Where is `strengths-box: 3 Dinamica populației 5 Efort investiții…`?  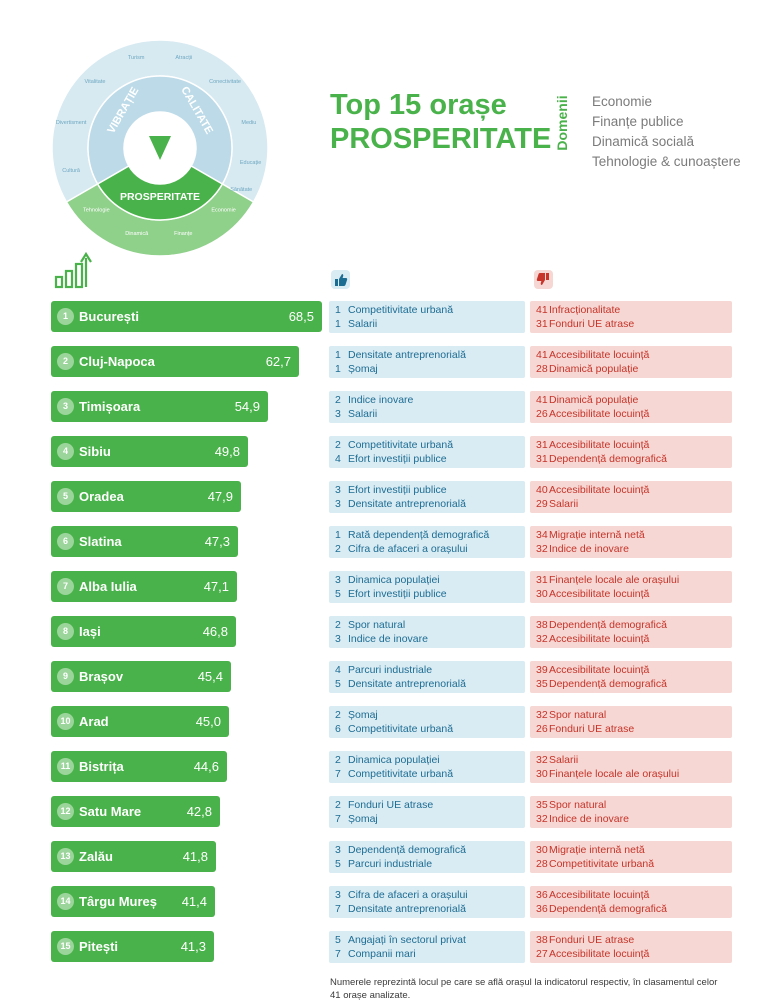 strengths-box: 3 Dinamica populației 5 Efort investiții… is located at coordinates (427, 587).